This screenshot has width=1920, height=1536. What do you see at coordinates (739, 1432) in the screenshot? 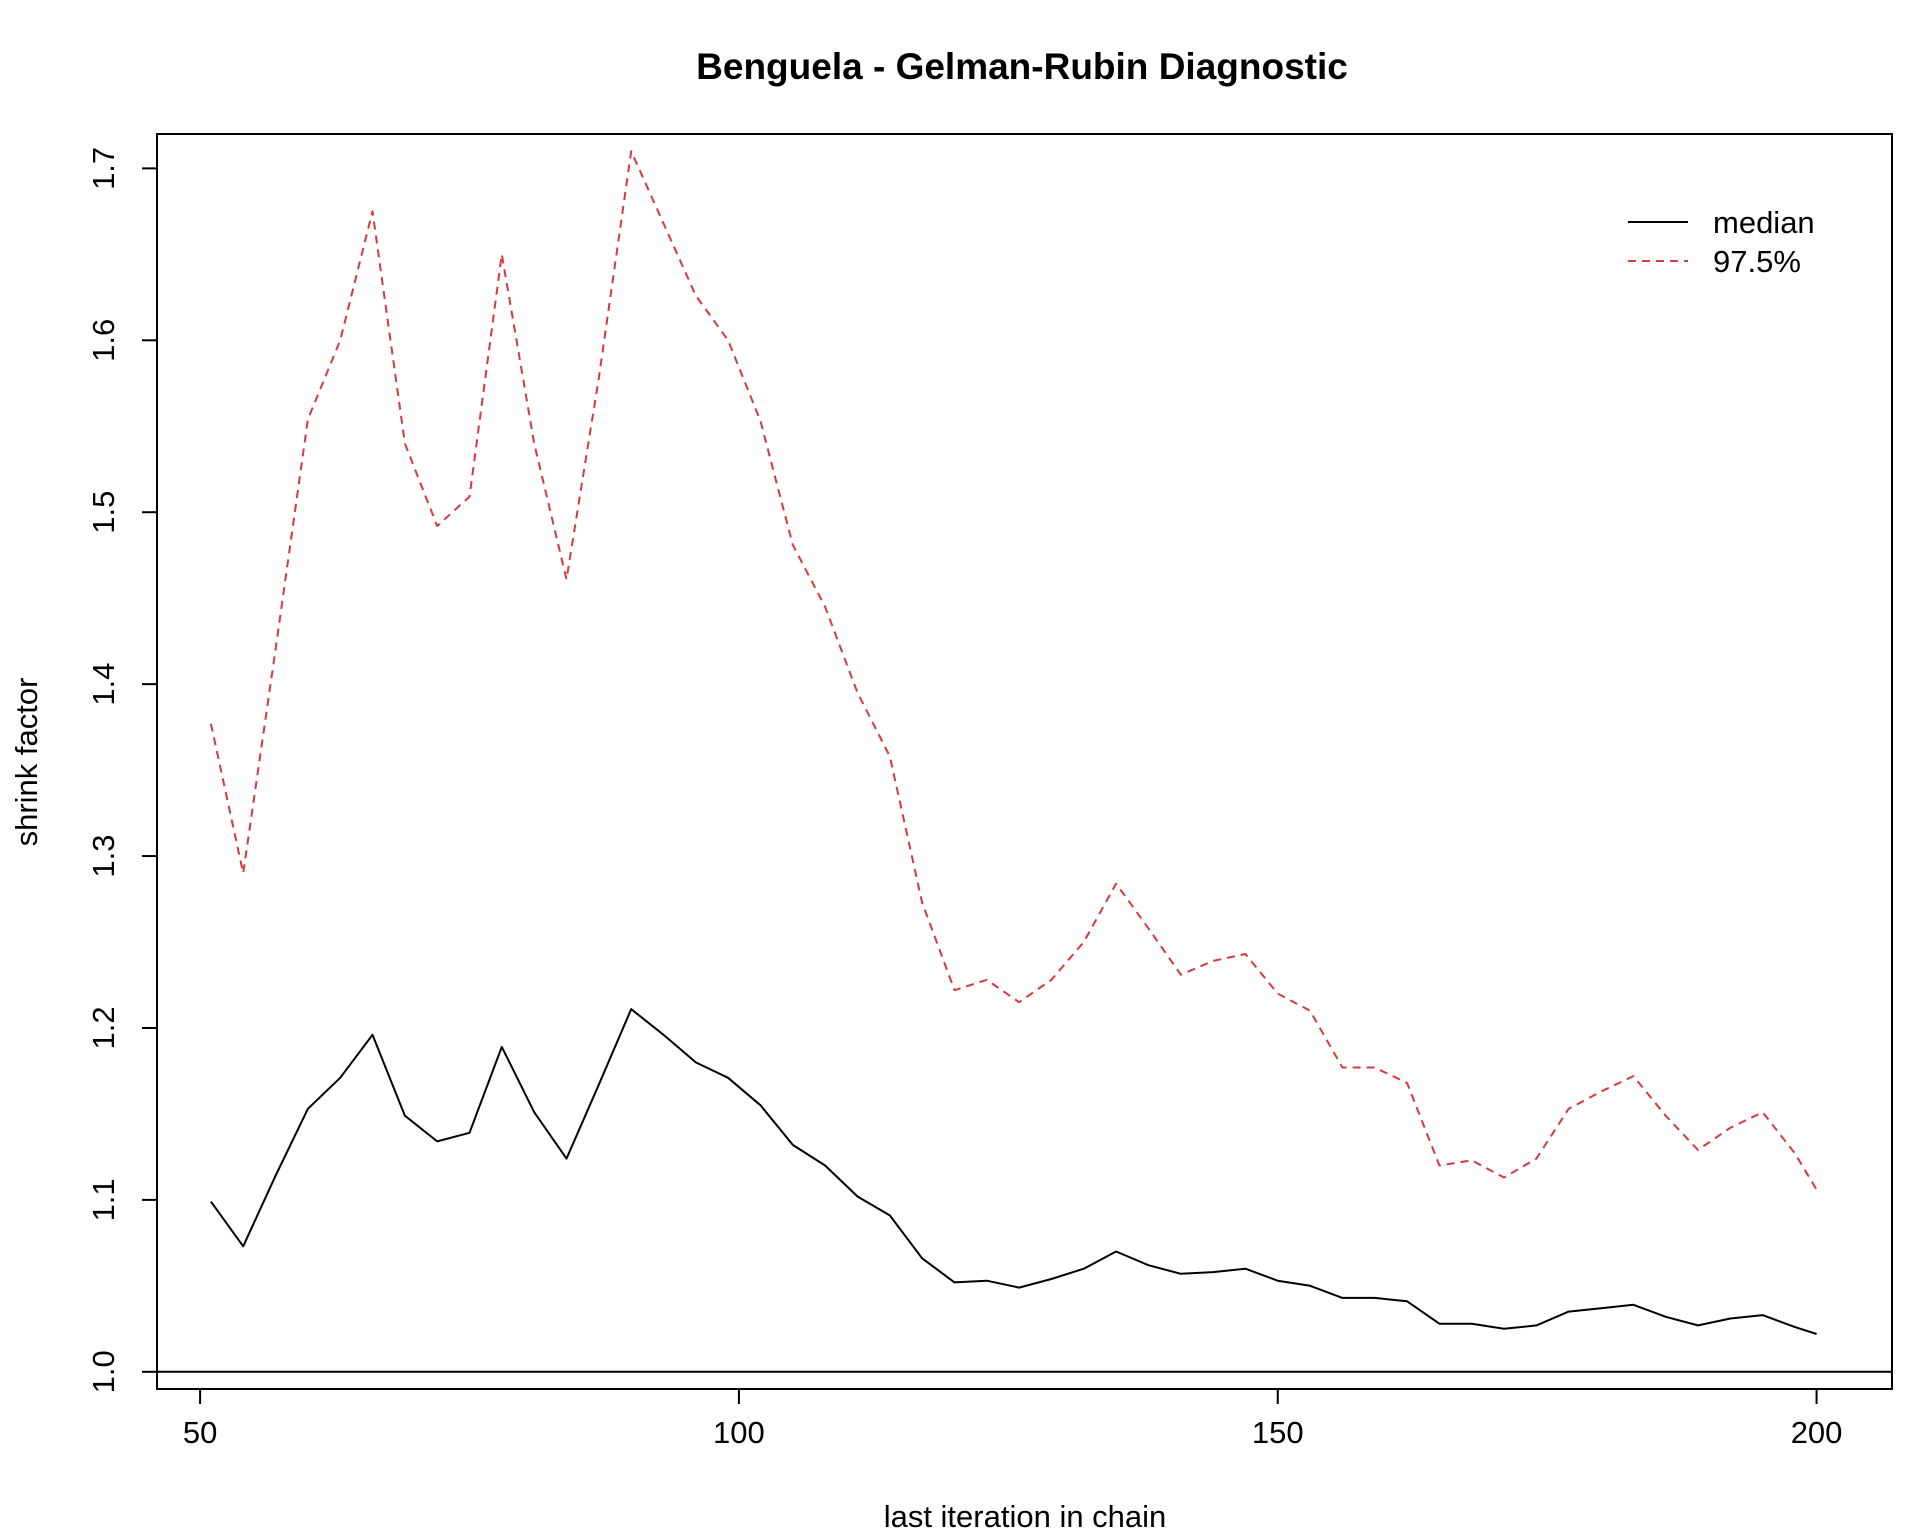
I see `x-tick-label: 100` at bounding box center [739, 1432].